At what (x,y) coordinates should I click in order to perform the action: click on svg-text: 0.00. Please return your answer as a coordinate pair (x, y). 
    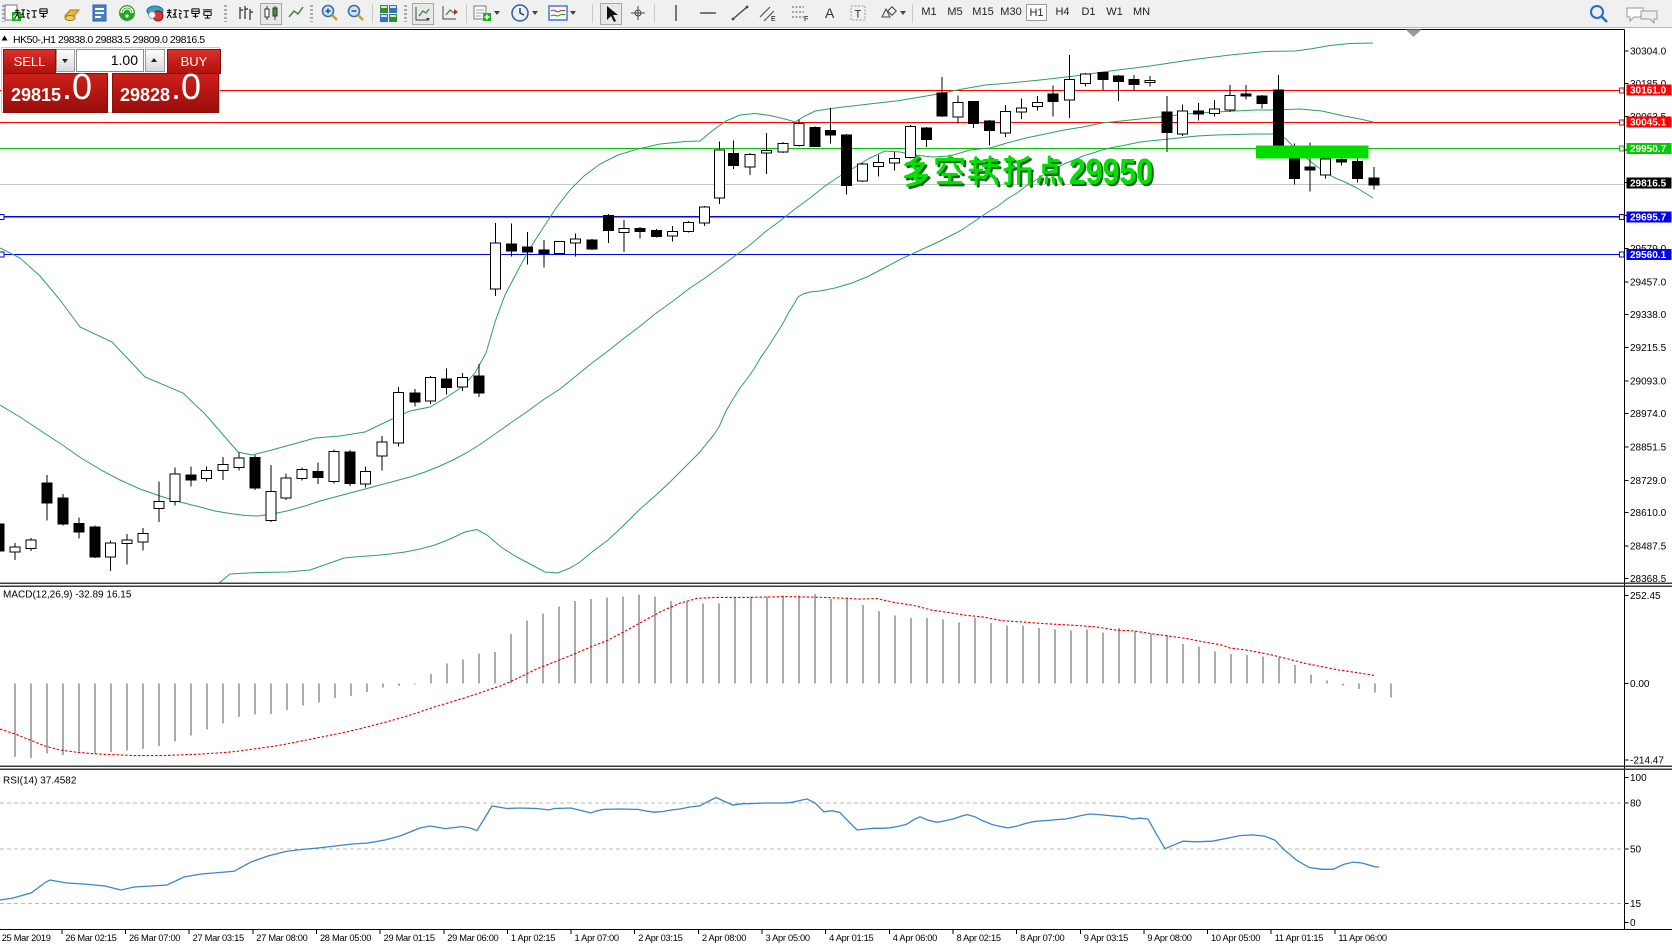
    Looking at the image, I should click on (1640, 684).